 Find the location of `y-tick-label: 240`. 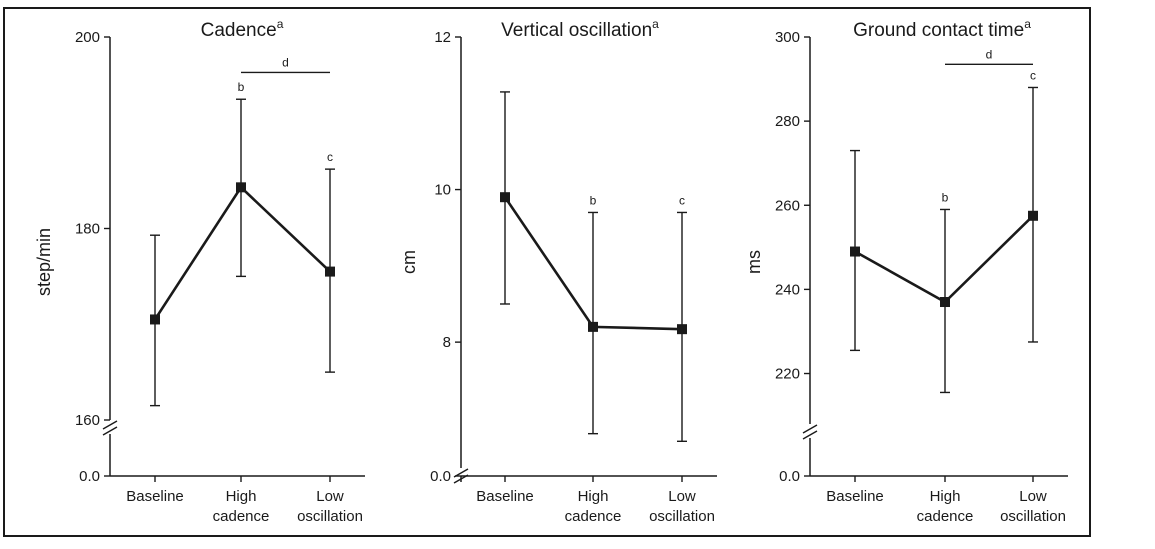

y-tick-label: 240 is located at coordinates (787, 289).